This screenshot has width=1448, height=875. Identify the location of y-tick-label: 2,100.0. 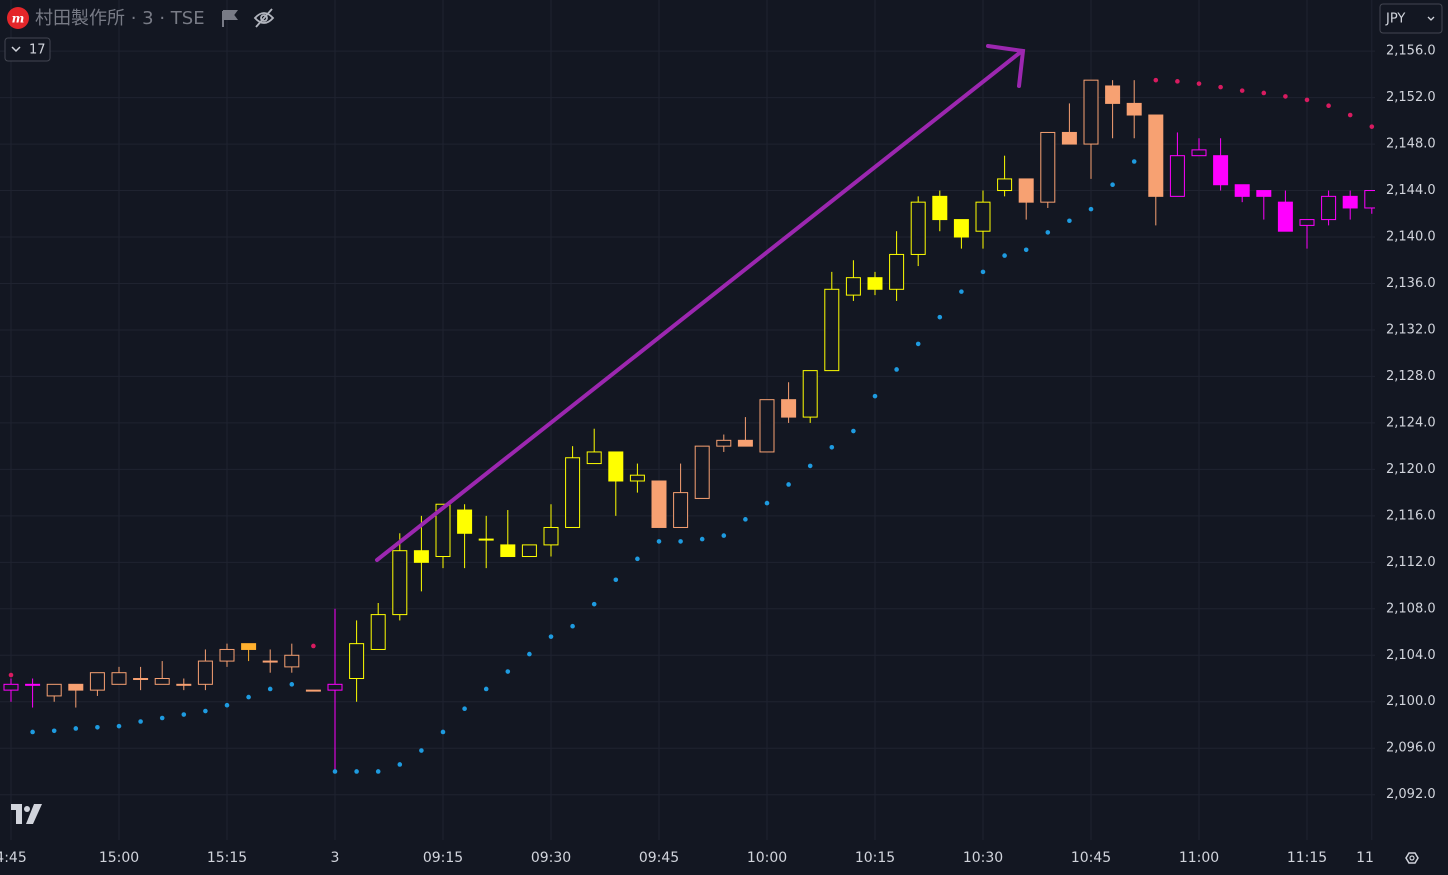
(1411, 701).